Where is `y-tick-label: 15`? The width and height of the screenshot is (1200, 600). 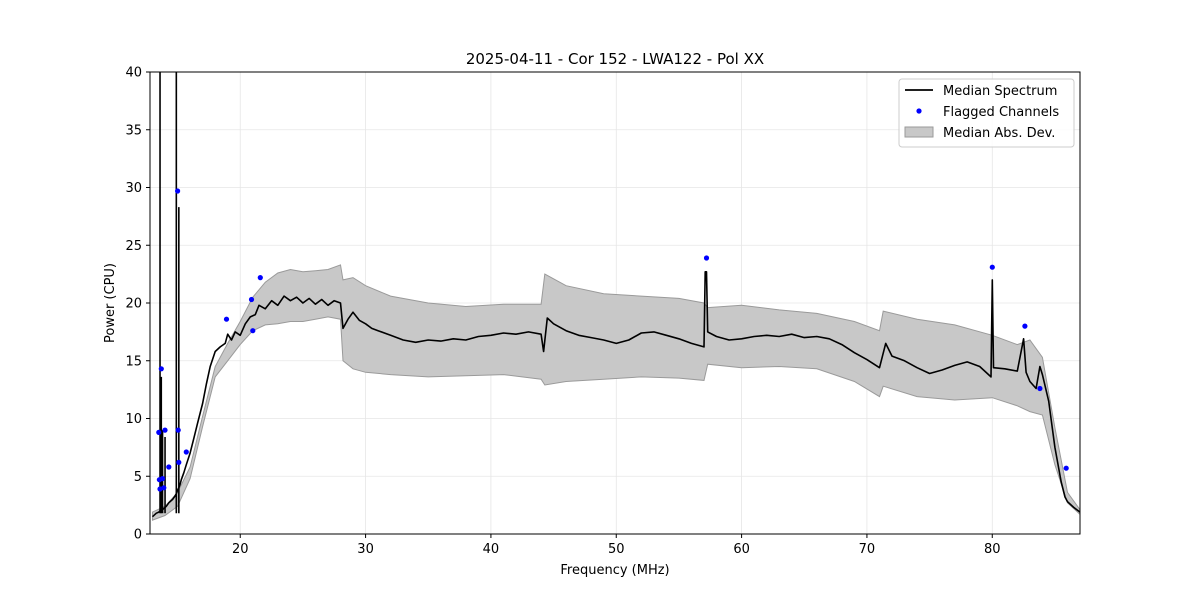
y-tick-label: 15 is located at coordinates (133, 361).